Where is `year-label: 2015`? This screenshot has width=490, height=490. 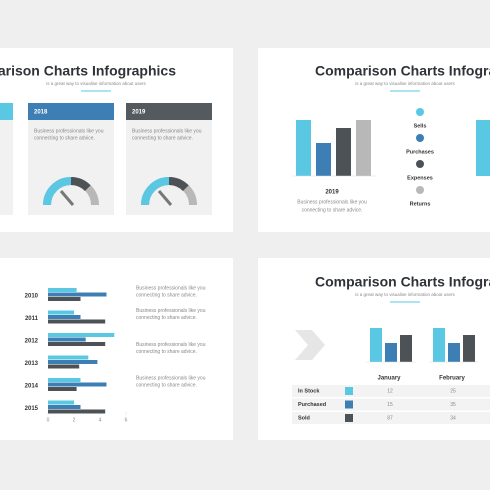 year-label: 2015 is located at coordinates (32, 409).